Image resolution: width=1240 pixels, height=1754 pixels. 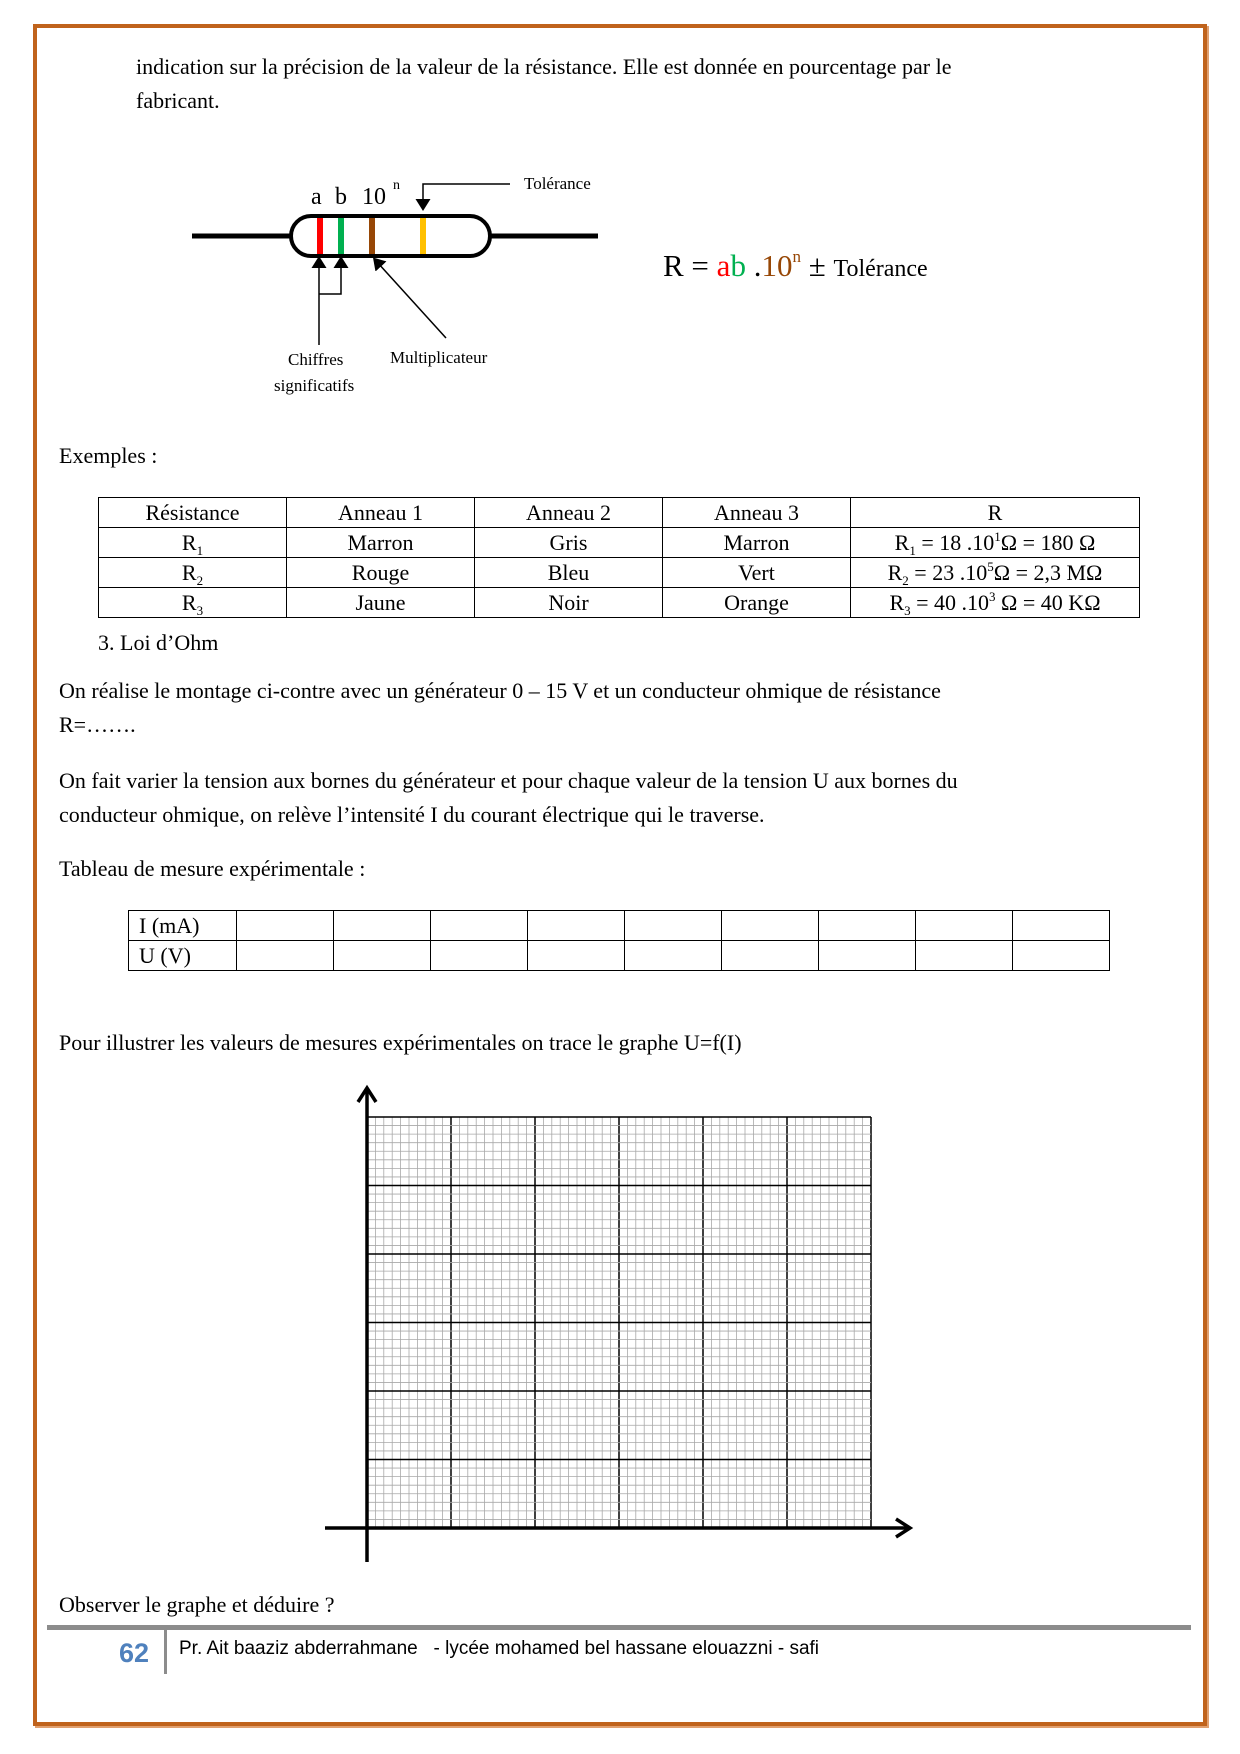 What do you see at coordinates (738, 265) in the screenshot?
I see `formula-b: b` at bounding box center [738, 265].